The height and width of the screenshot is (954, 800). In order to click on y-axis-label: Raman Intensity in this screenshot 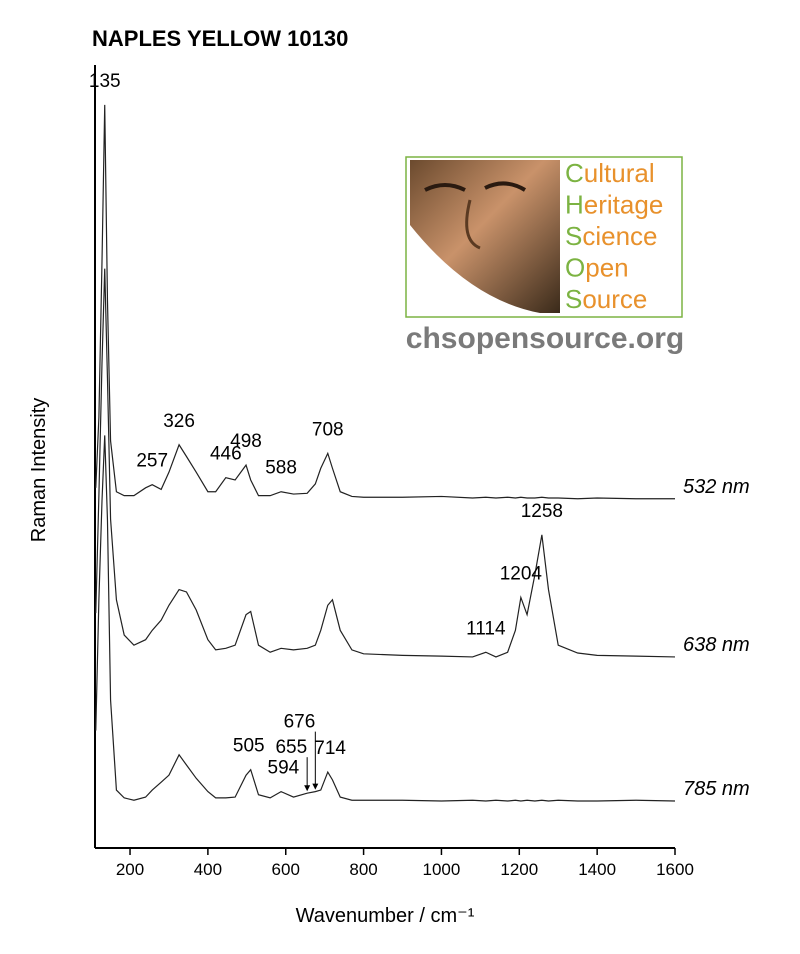, I will do `click(39, 470)`.